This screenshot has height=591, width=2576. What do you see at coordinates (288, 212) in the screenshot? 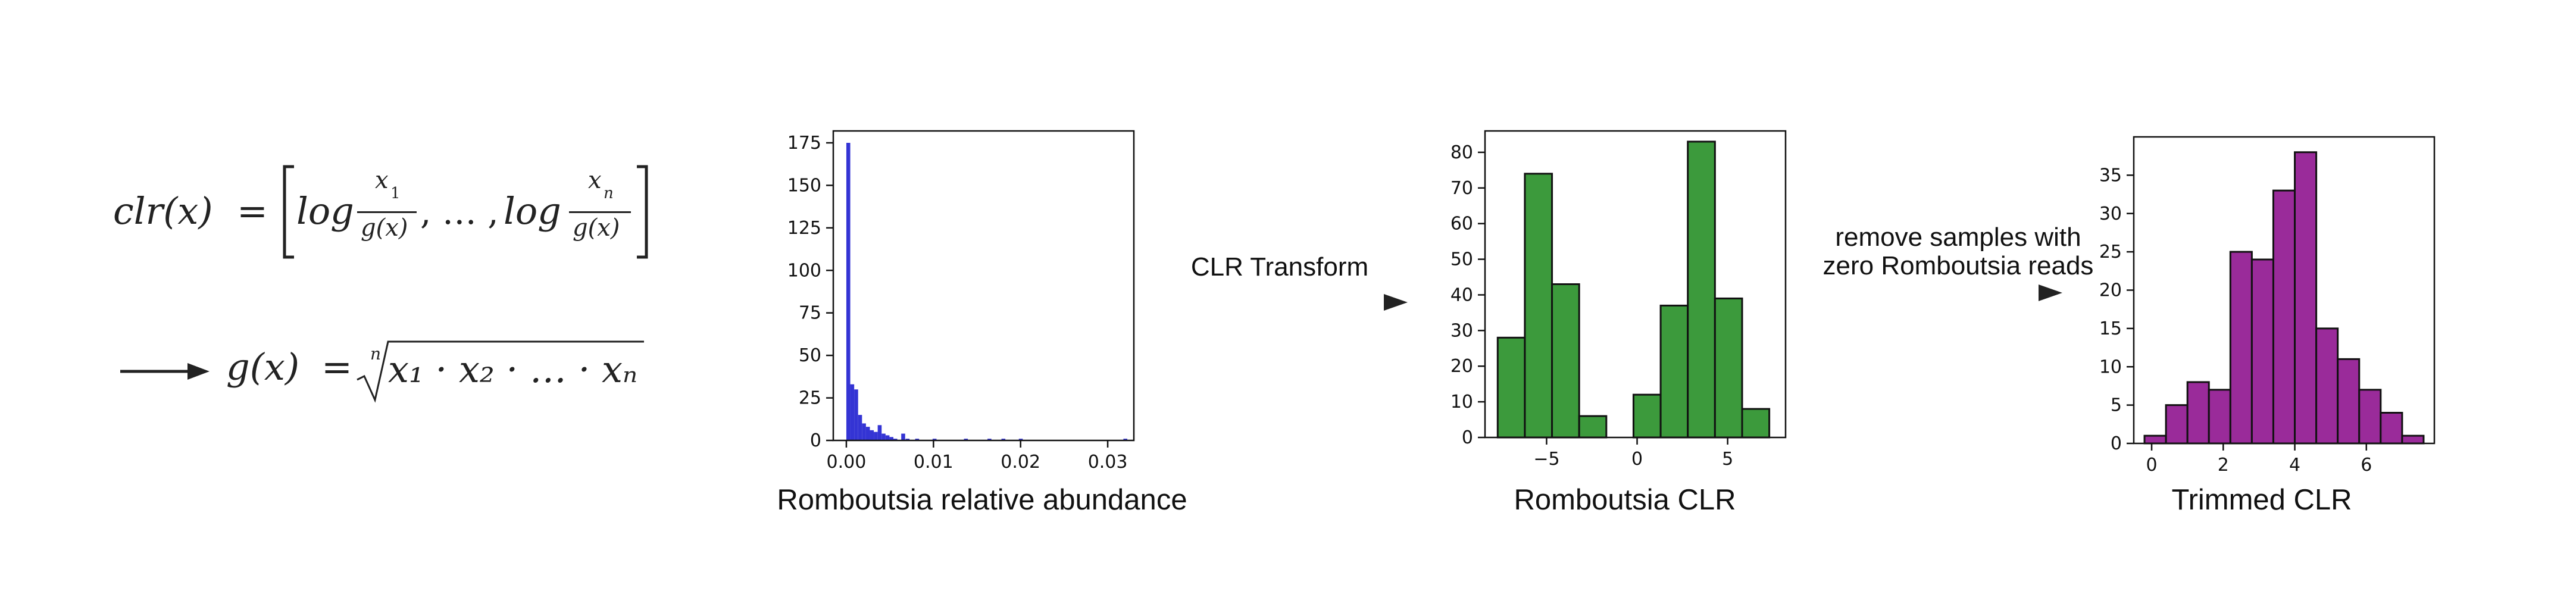
I see `left-bracket` at bounding box center [288, 212].